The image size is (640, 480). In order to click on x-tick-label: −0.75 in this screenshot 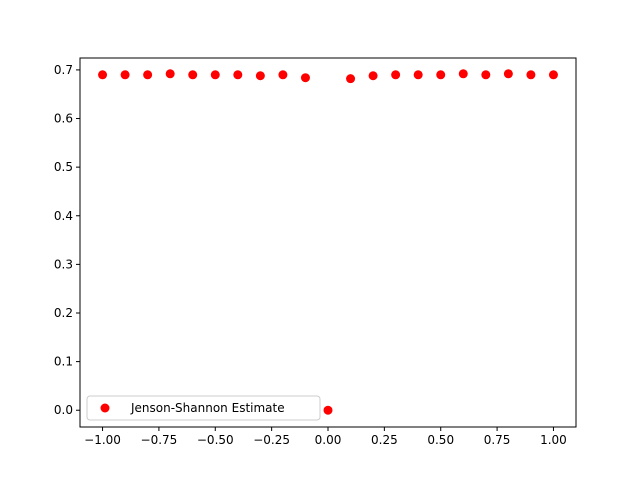, I will do `click(159, 440)`.